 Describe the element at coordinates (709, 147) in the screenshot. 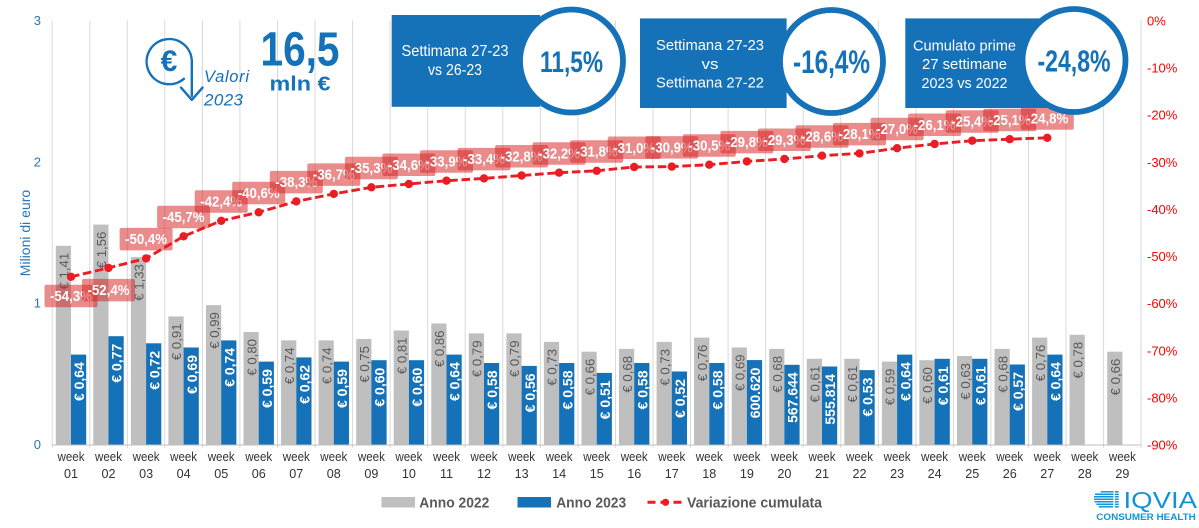

I see `svg-text: -30,5%` at that location.